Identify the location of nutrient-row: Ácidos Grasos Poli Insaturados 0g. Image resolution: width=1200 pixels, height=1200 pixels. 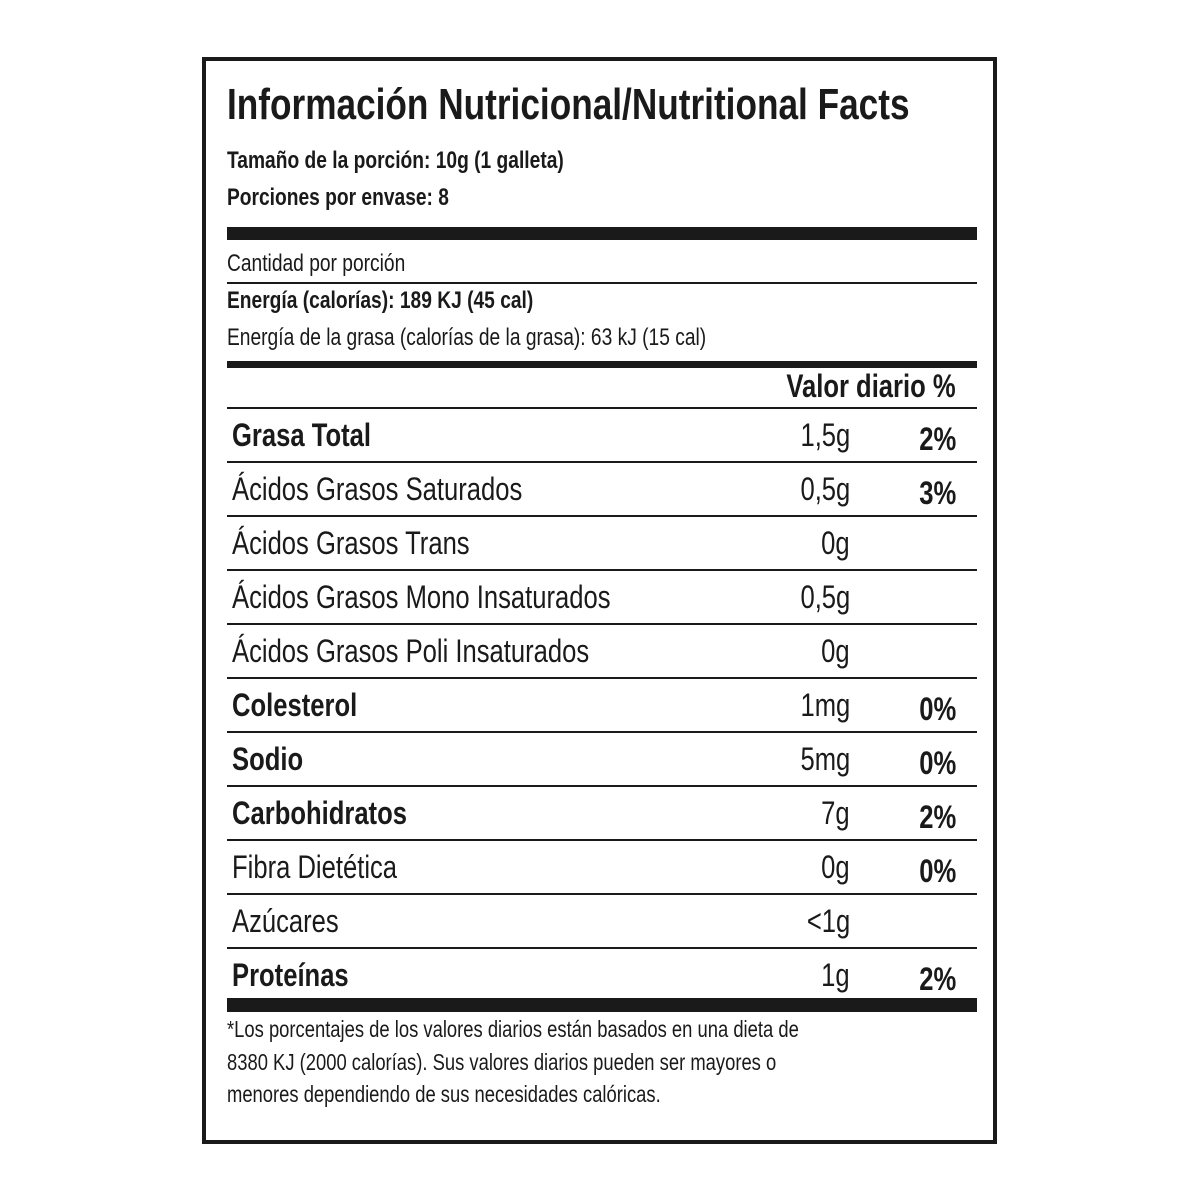
(602, 652).